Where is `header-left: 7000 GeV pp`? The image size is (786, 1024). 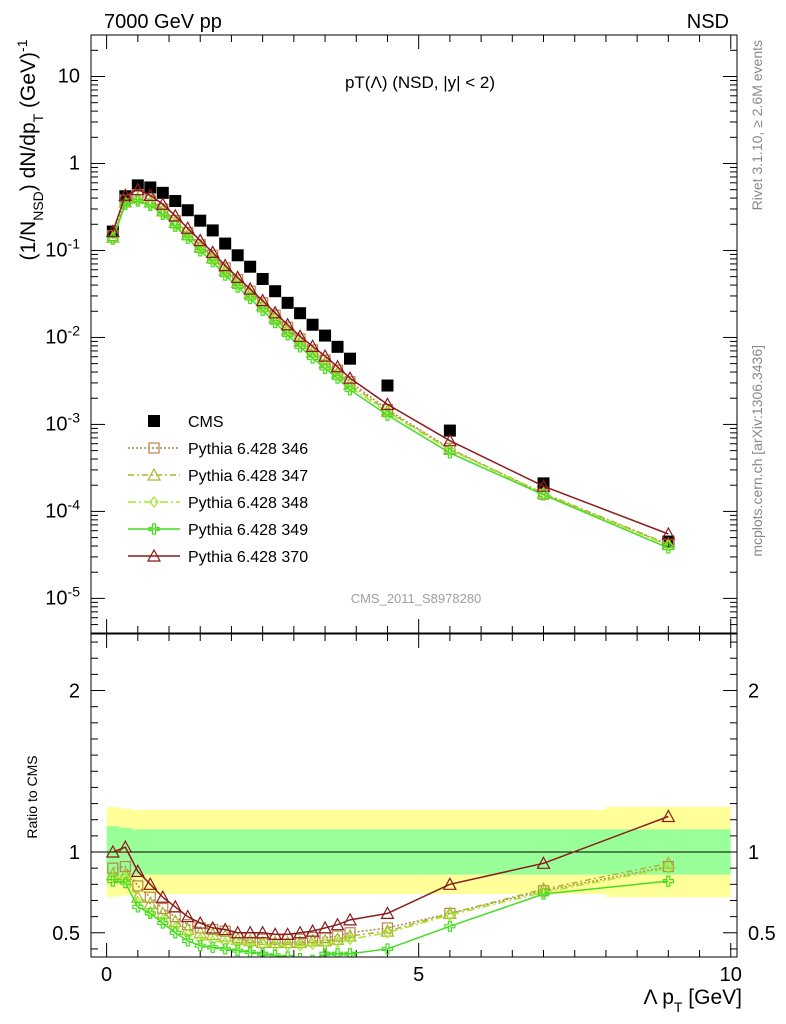
header-left: 7000 GeV pp is located at coordinates (163, 22).